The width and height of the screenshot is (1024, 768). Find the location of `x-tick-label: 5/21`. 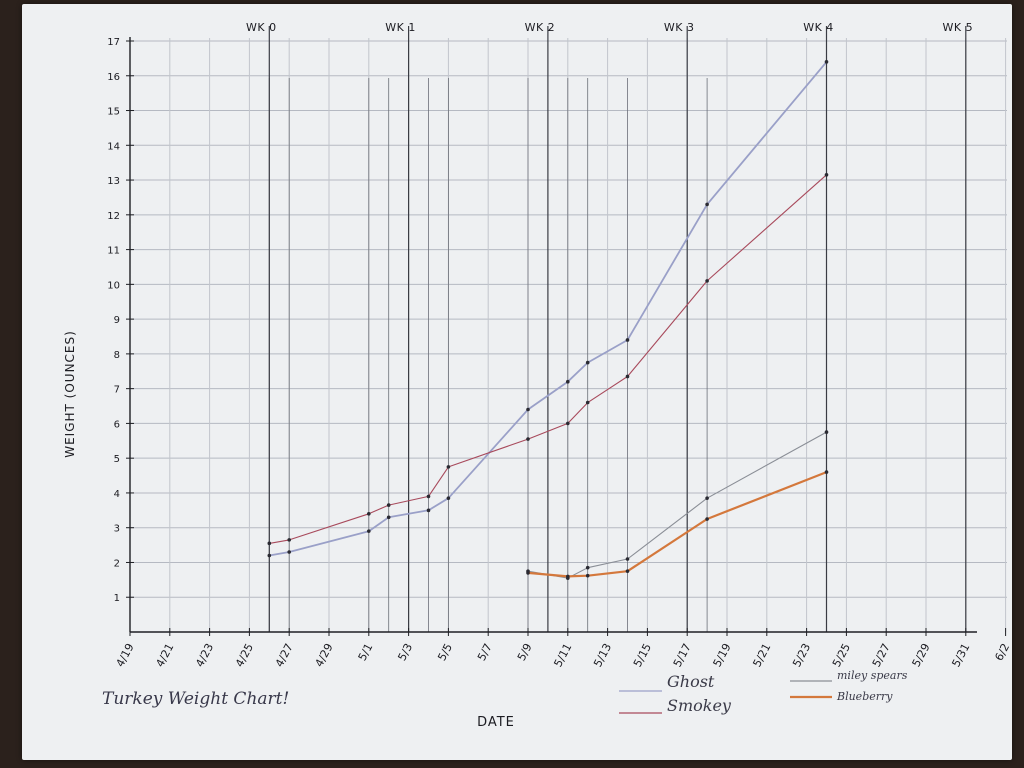

x-tick-label: 5/21 is located at coordinates (761, 655).